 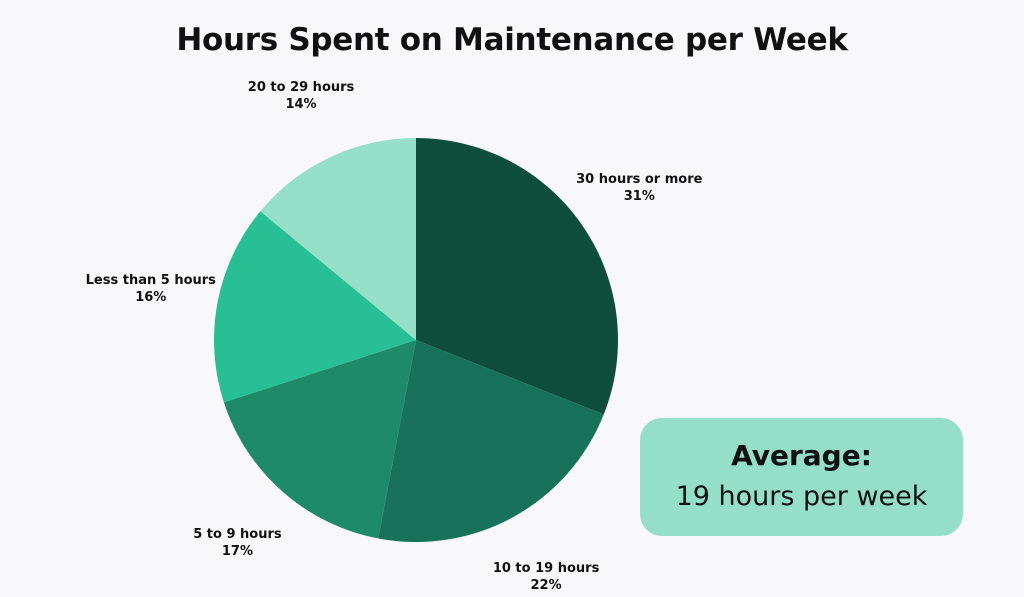 I want to click on slice-category-label: Less than 5 hours, so click(x=150, y=281).